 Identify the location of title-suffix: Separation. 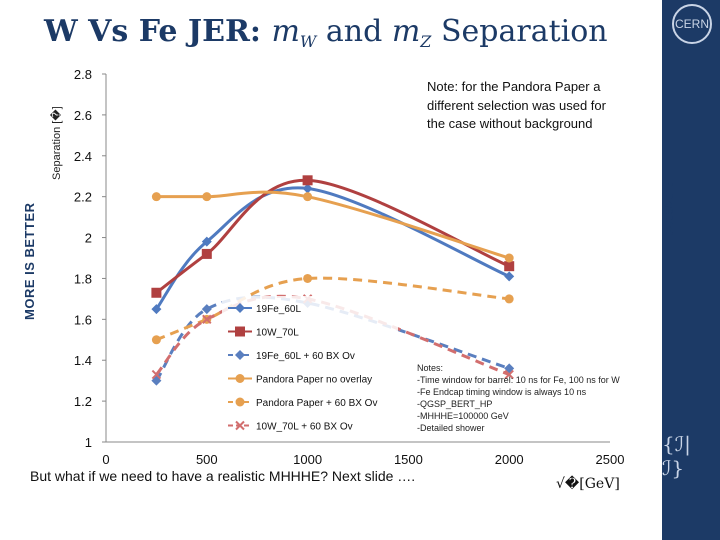
(519, 31).